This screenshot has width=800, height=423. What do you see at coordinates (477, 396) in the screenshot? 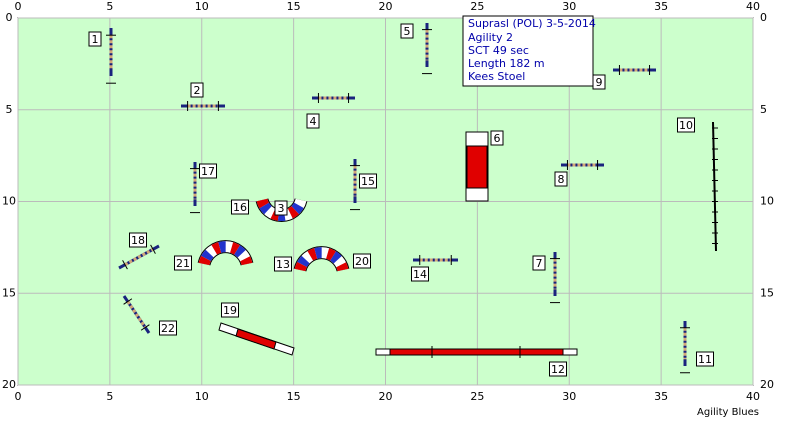
I see `x-tick-label-bottom: 25` at bounding box center [477, 396].